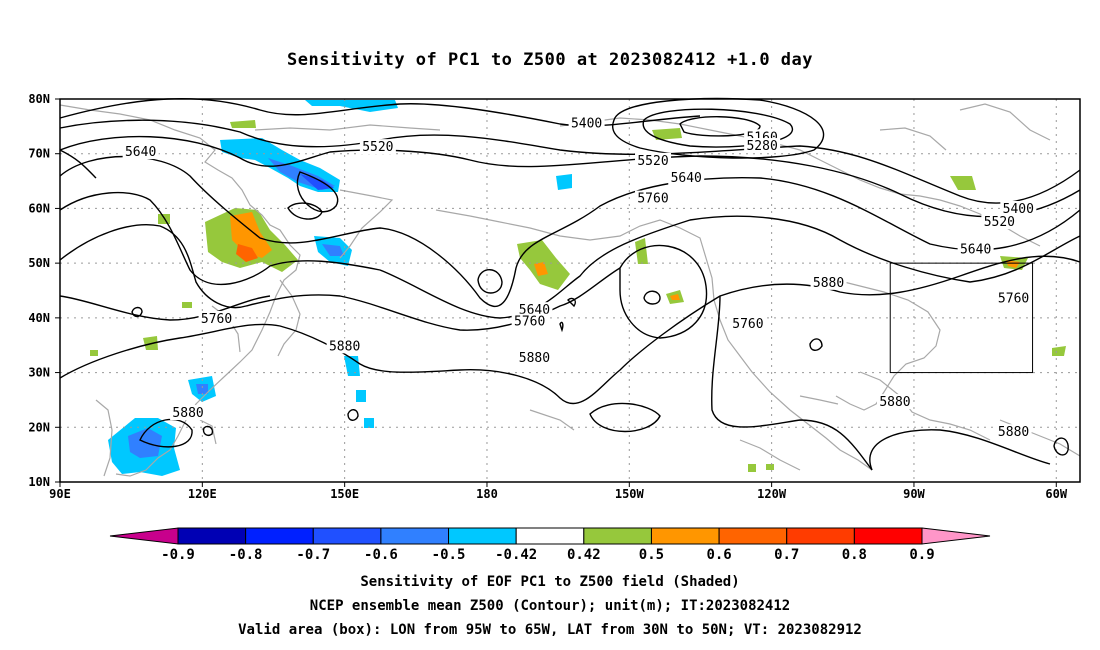  I want to click on lon-tick-label: 120E, so click(202, 494).